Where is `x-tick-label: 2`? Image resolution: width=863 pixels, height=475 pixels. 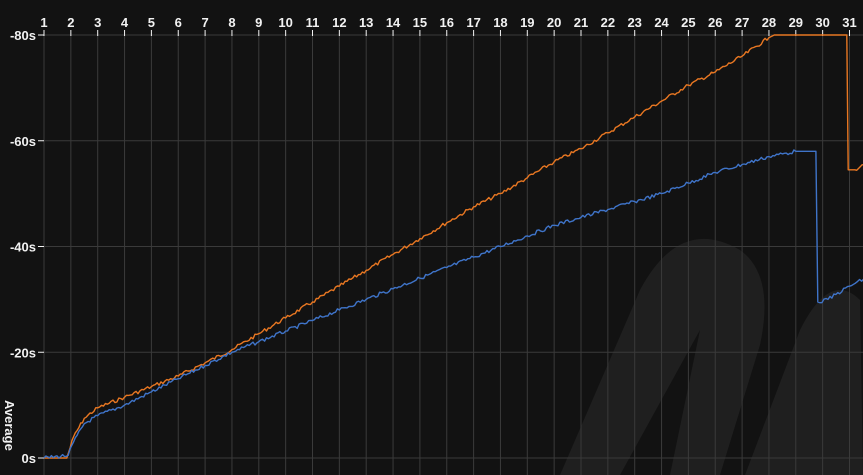
x-tick-label: 2 is located at coordinates (70, 22).